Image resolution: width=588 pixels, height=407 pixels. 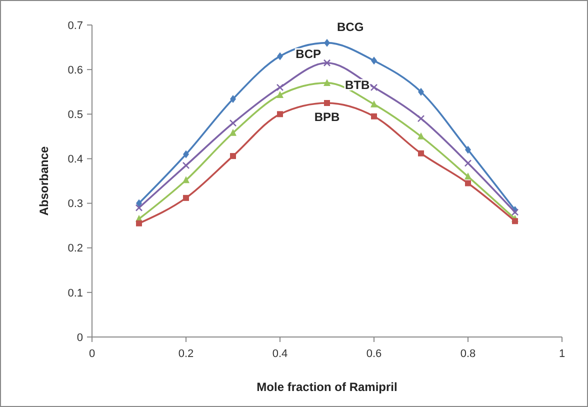 What do you see at coordinates (75, 248) in the screenshot?
I see `y-tick-label: 0.2` at bounding box center [75, 248].